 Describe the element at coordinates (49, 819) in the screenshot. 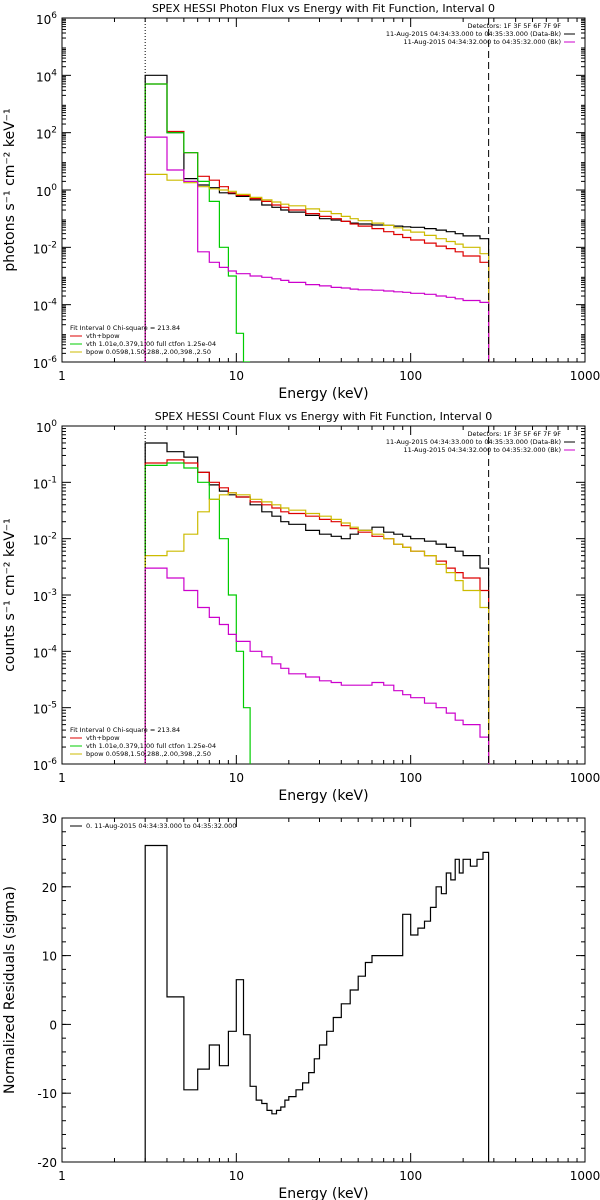

I see `y-tick-label: 30` at that location.